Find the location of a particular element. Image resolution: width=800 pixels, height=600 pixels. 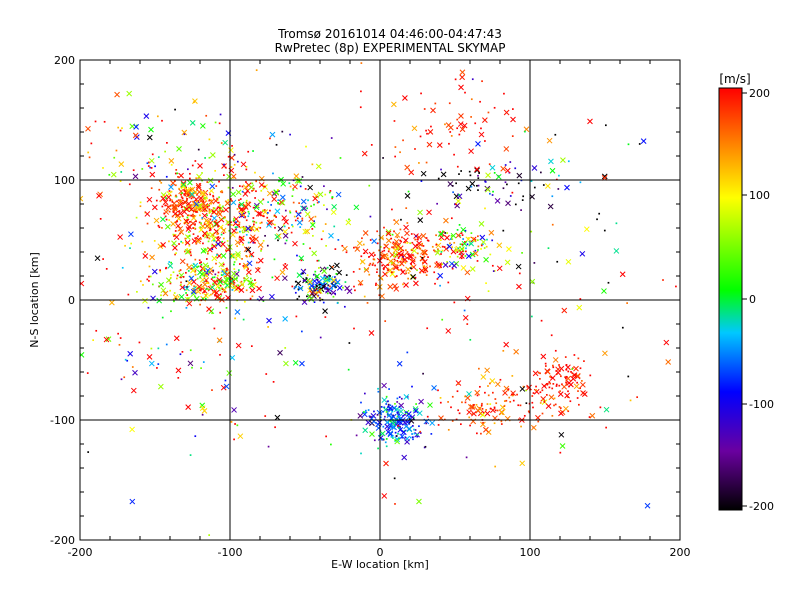

x-tick-label: -200 is located at coordinates (80, 552).